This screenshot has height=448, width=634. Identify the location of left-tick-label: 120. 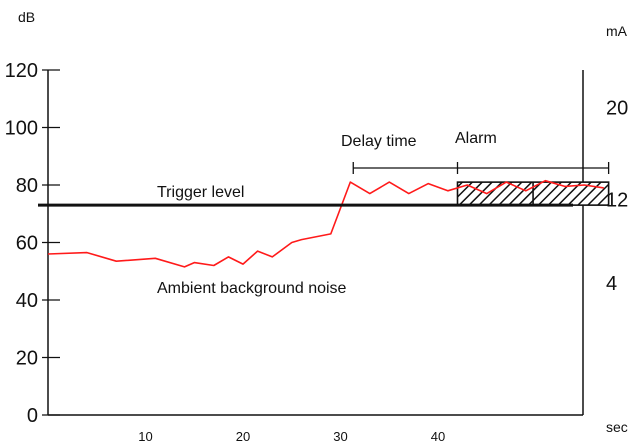
(21, 71).